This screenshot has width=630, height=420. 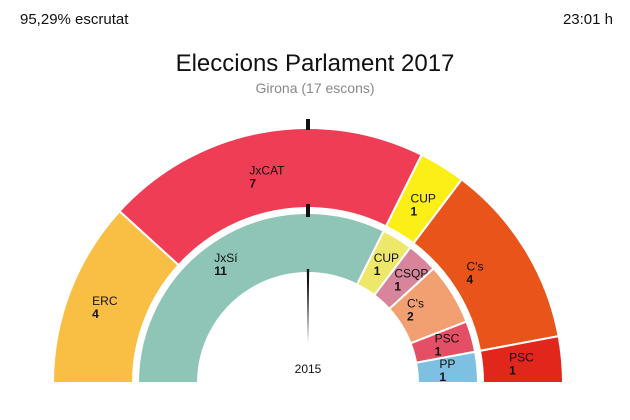 I want to click on seg-label-2015-4: PSC, so click(x=447, y=339).